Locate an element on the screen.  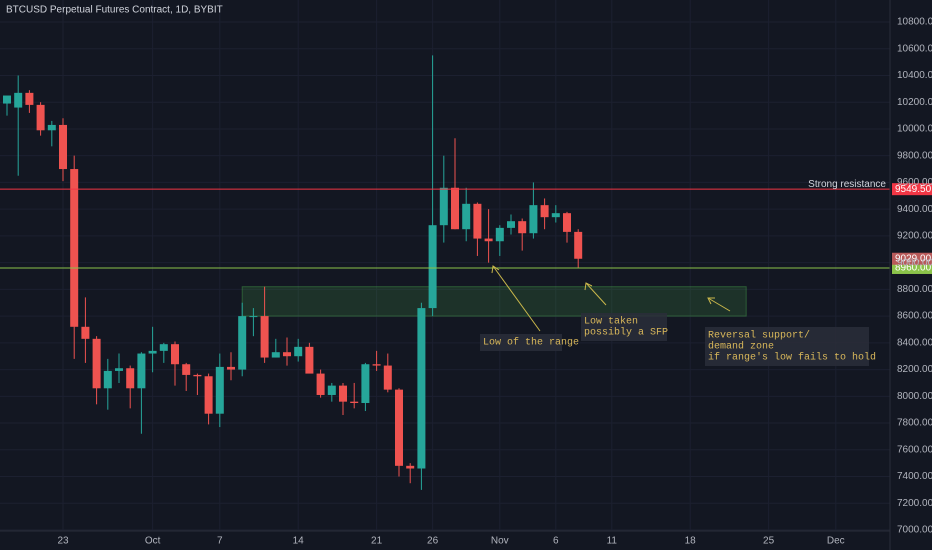
y-tick-label: 9800.00 is located at coordinates (914, 155).